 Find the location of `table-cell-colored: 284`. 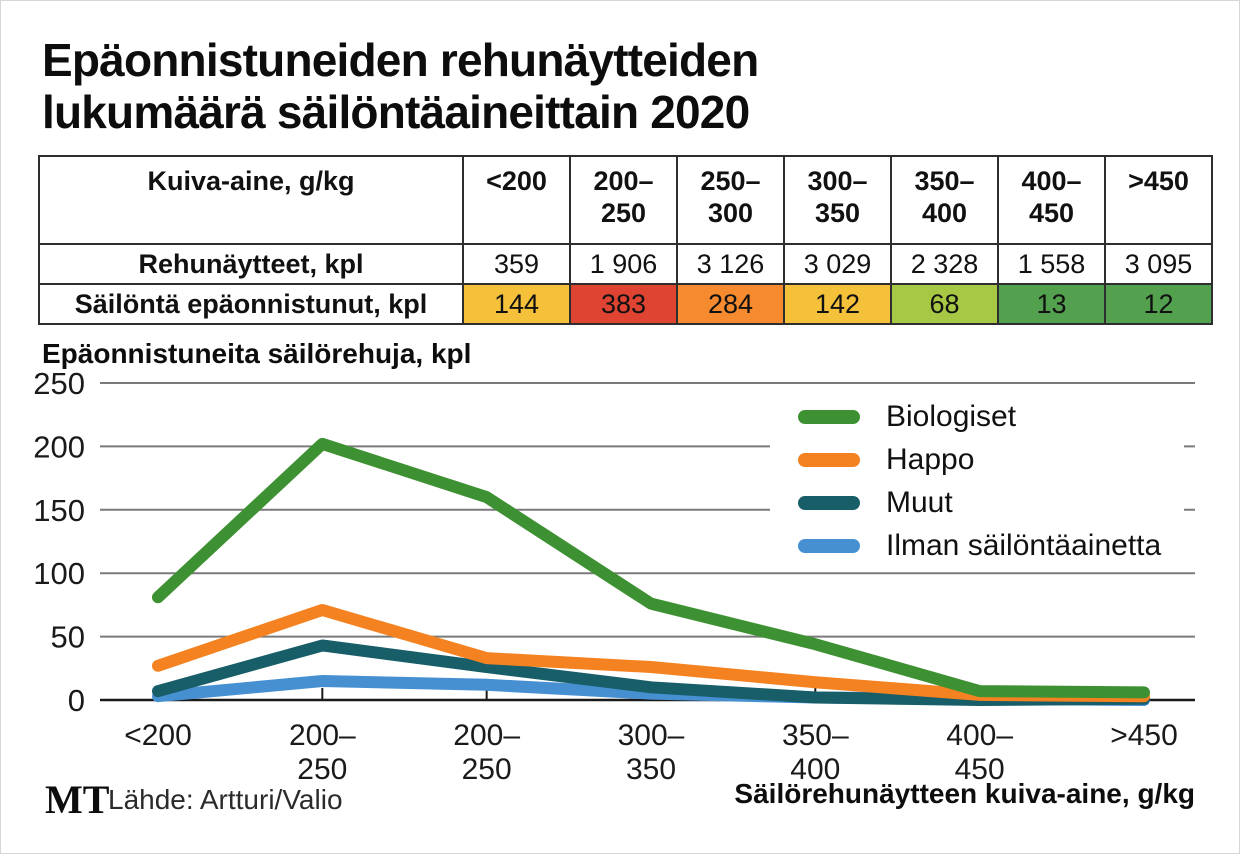

table-cell-colored: 284 is located at coordinates (730, 304).